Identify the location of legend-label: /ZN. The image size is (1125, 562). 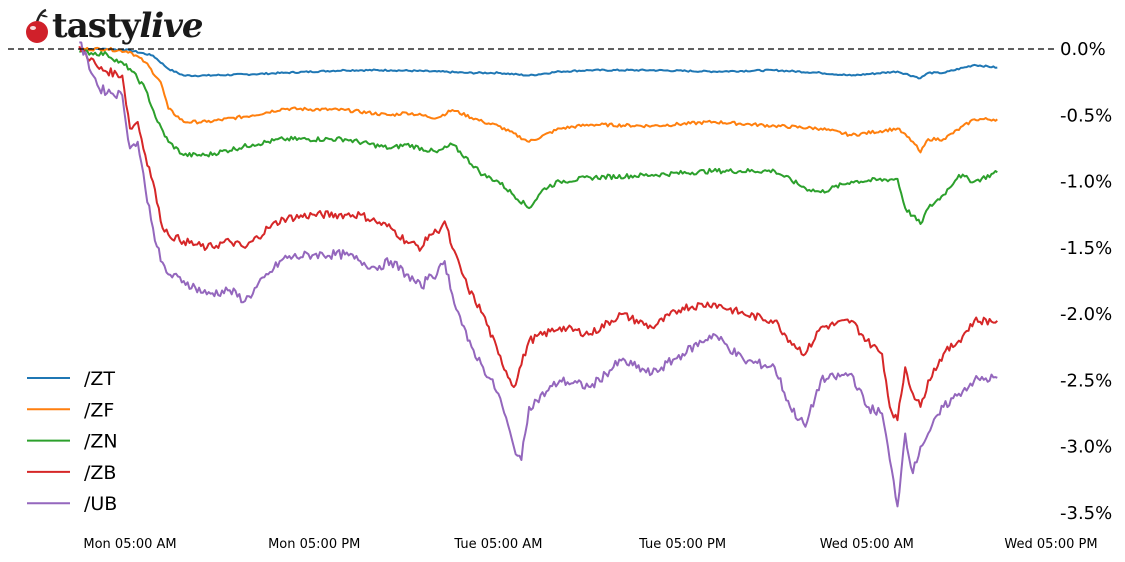
(101, 442).